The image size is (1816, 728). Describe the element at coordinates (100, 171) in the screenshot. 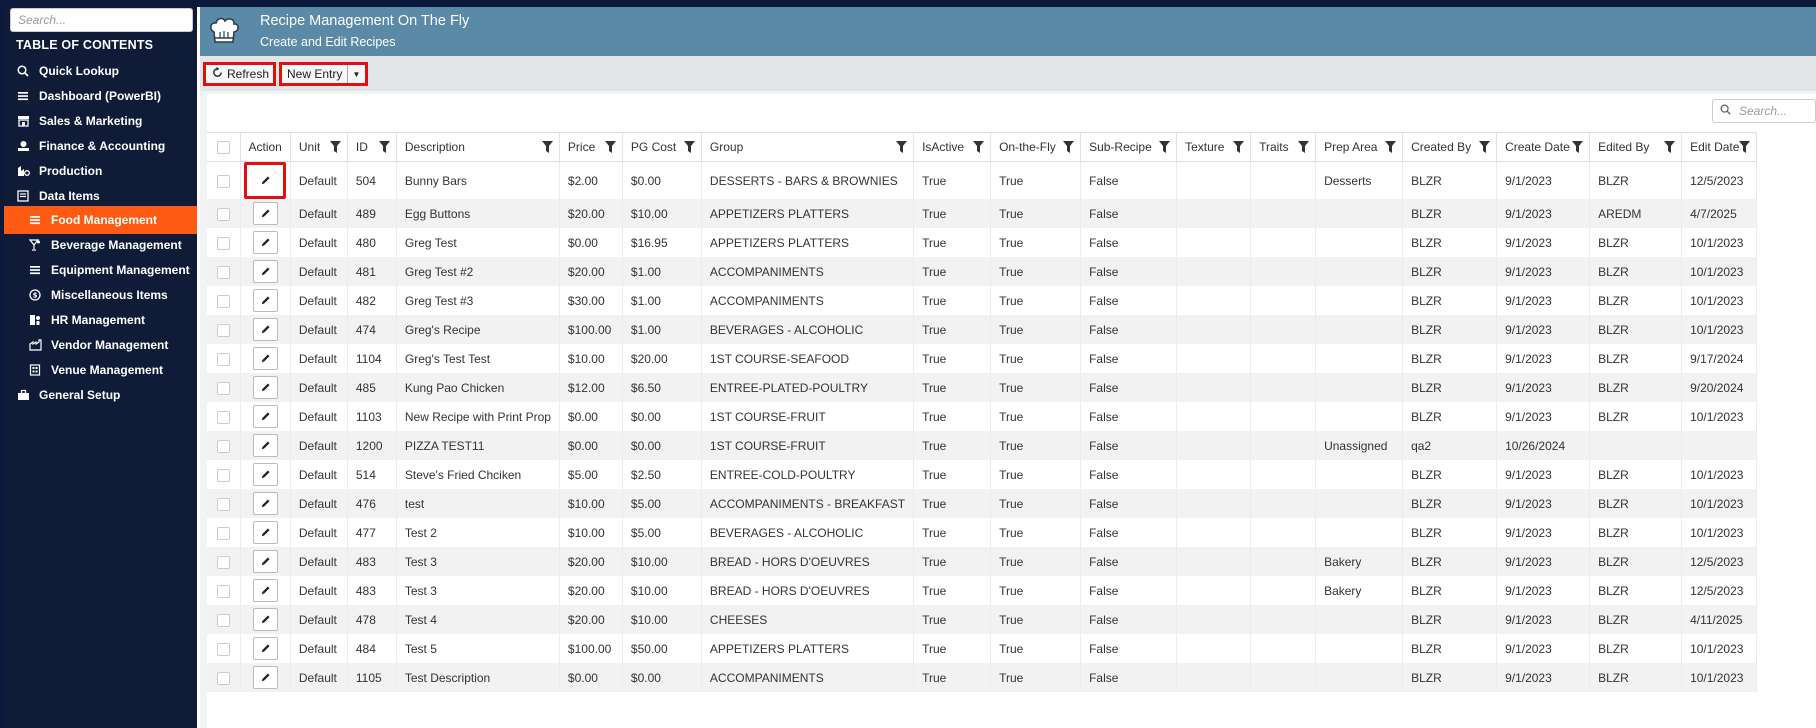

I see `sidebar-item-production: Production` at that location.